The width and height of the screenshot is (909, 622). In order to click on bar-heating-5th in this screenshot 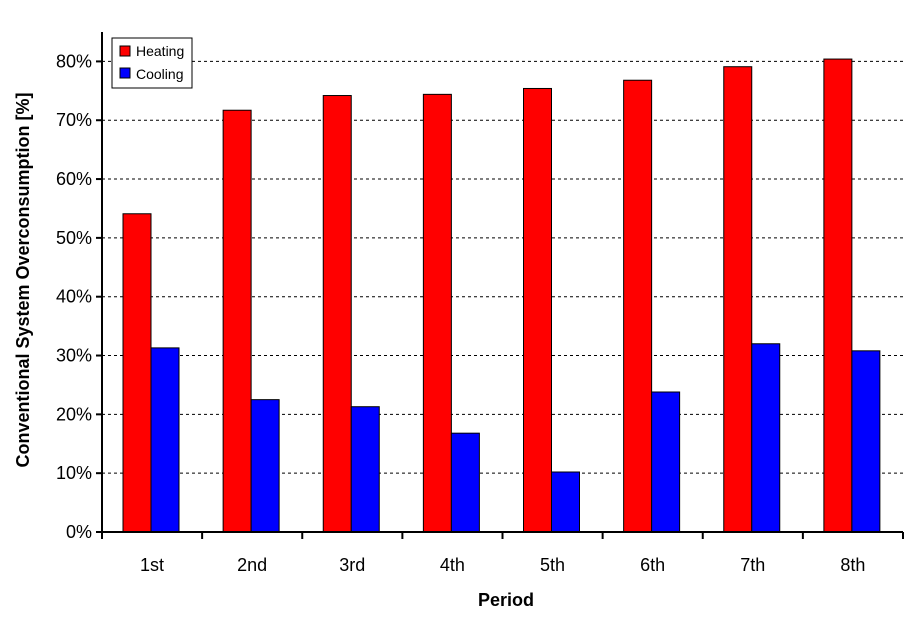, I will do `click(537, 310)`.